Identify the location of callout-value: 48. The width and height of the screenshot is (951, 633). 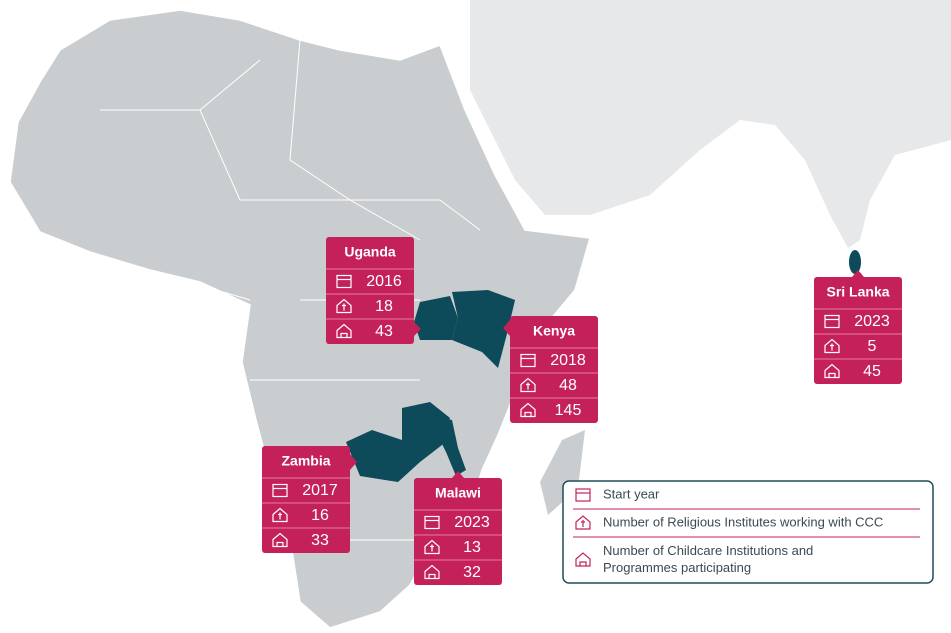
(568, 385).